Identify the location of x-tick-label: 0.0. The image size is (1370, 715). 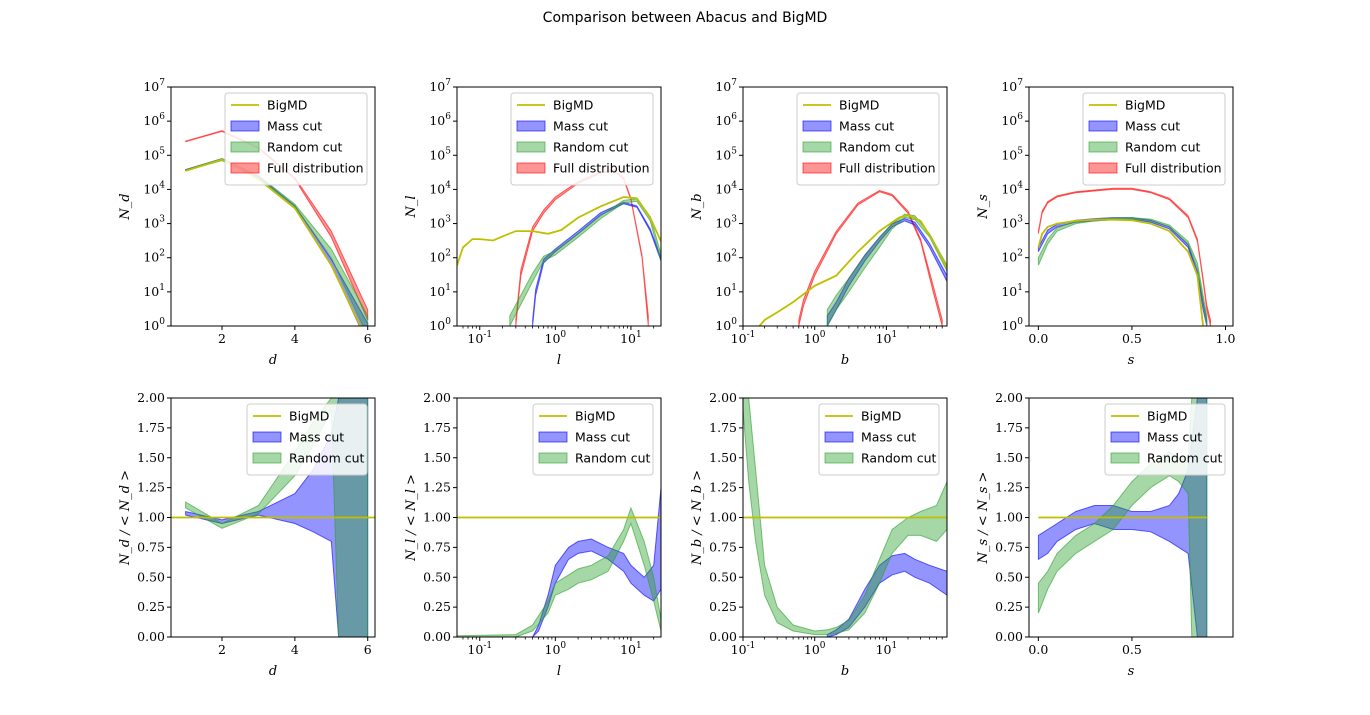
(1038, 338).